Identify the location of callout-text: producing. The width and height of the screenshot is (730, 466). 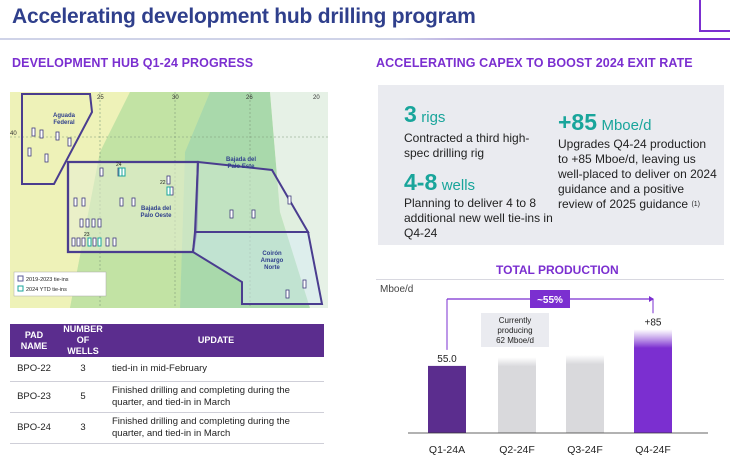
(514, 330).